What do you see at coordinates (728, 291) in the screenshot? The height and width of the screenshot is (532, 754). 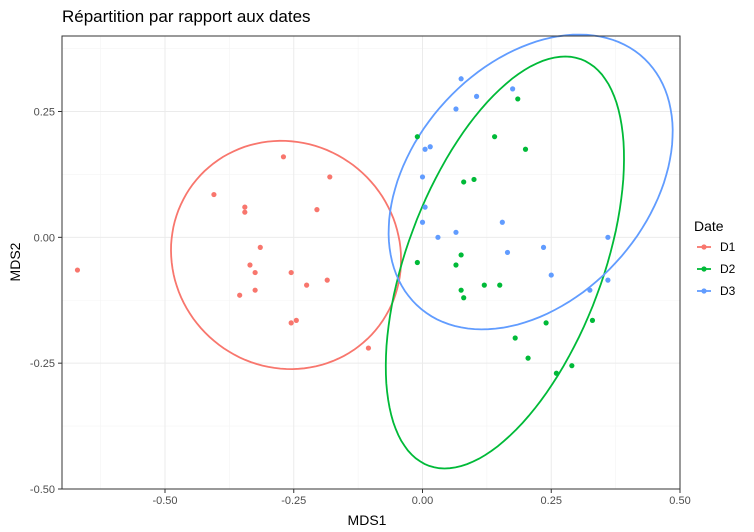 I see `legend-label: D3` at bounding box center [728, 291].